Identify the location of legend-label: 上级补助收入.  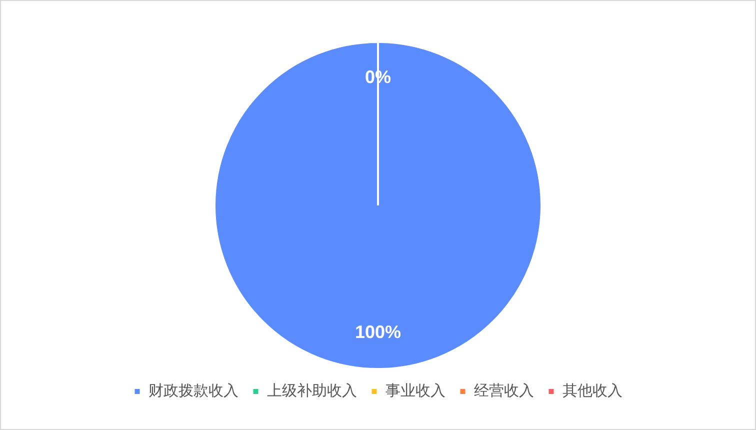
(311, 391).